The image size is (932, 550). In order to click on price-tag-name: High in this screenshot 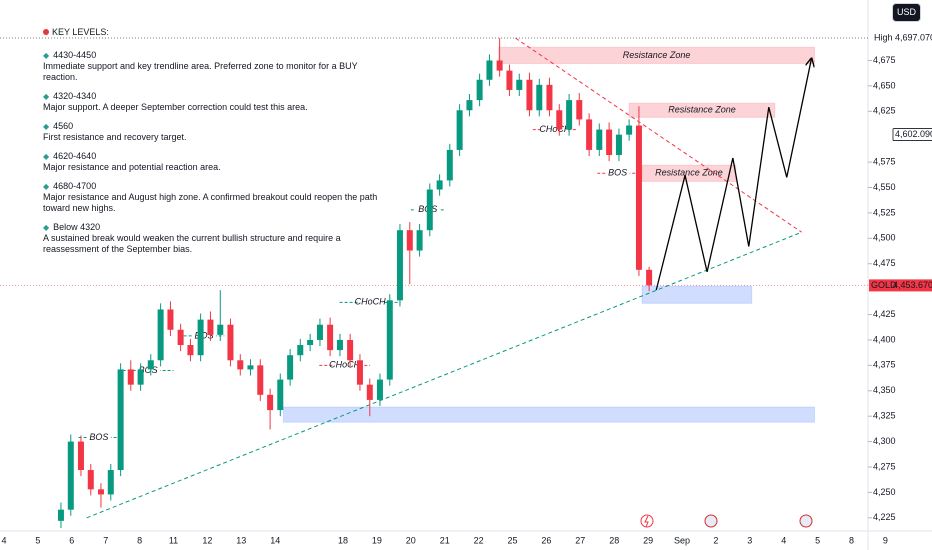, I will do `click(883, 37)`.